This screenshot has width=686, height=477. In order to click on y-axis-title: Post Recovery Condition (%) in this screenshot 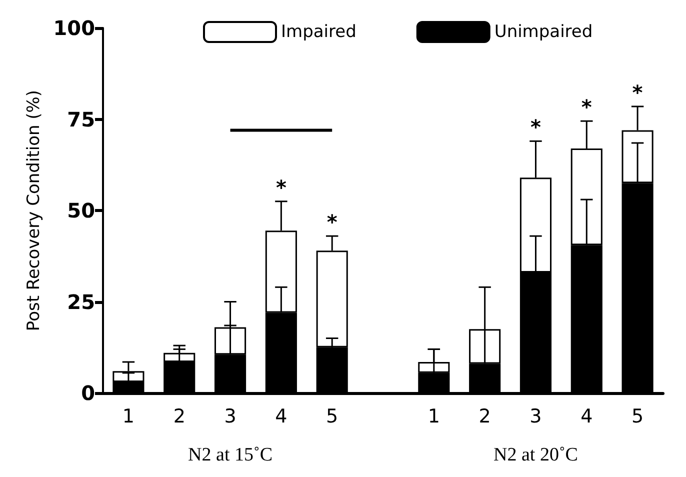, I will do `click(34, 211)`.